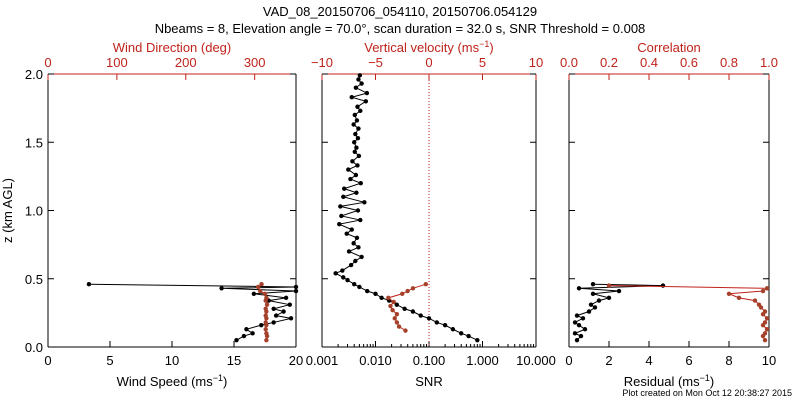  I want to click on panel-snr-top-tick-label: 10, so click(536, 62).